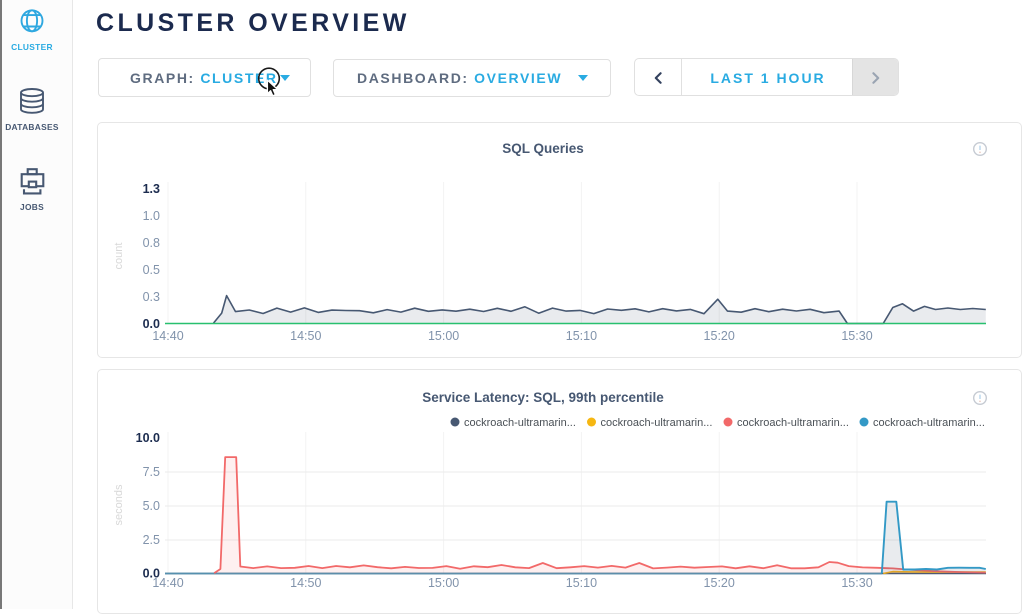 This screenshot has height=614, width=1032. Describe the element at coordinates (119, 256) in the screenshot. I see `svg-text: count` at that location.